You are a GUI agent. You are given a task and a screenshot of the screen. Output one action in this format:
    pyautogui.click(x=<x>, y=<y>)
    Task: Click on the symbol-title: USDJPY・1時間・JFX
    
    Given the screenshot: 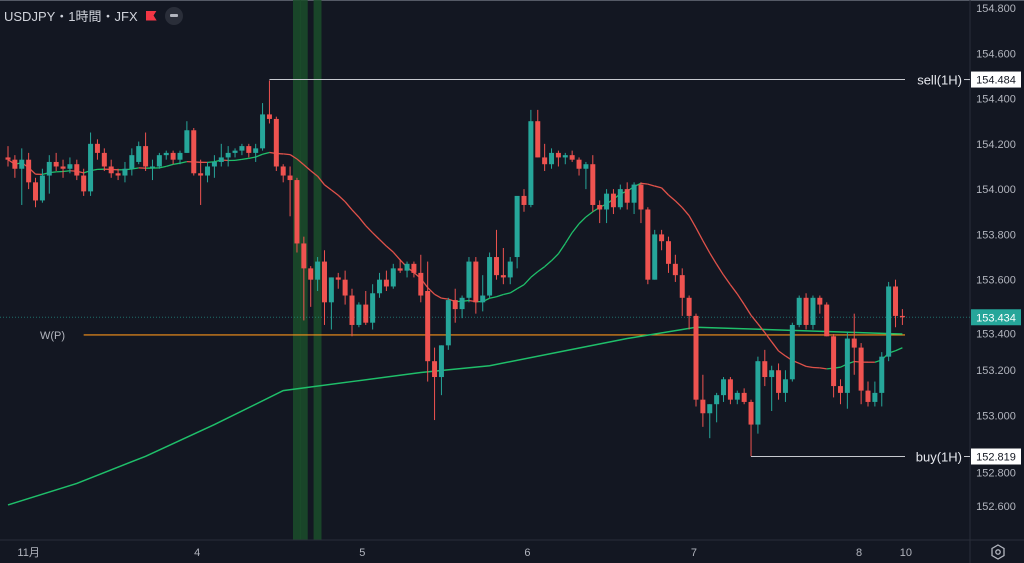 What is the action you would take?
    pyautogui.click(x=71, y=16)
    